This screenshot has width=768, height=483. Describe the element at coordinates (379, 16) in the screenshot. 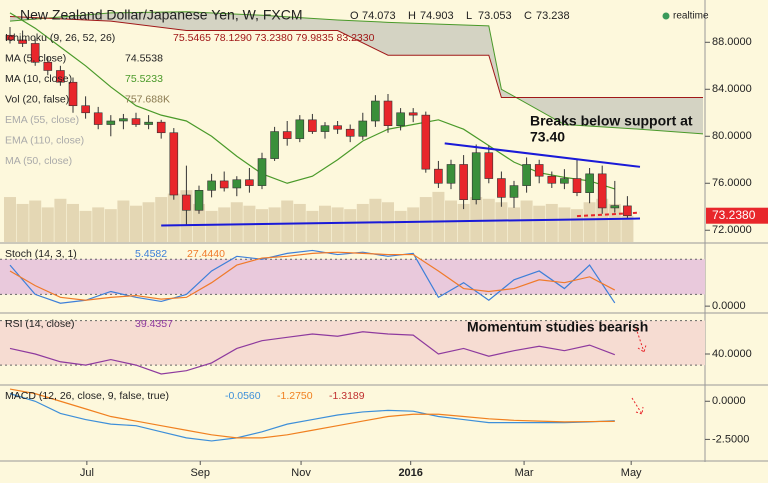

I see `ohlc-value: 74.073` at that location.